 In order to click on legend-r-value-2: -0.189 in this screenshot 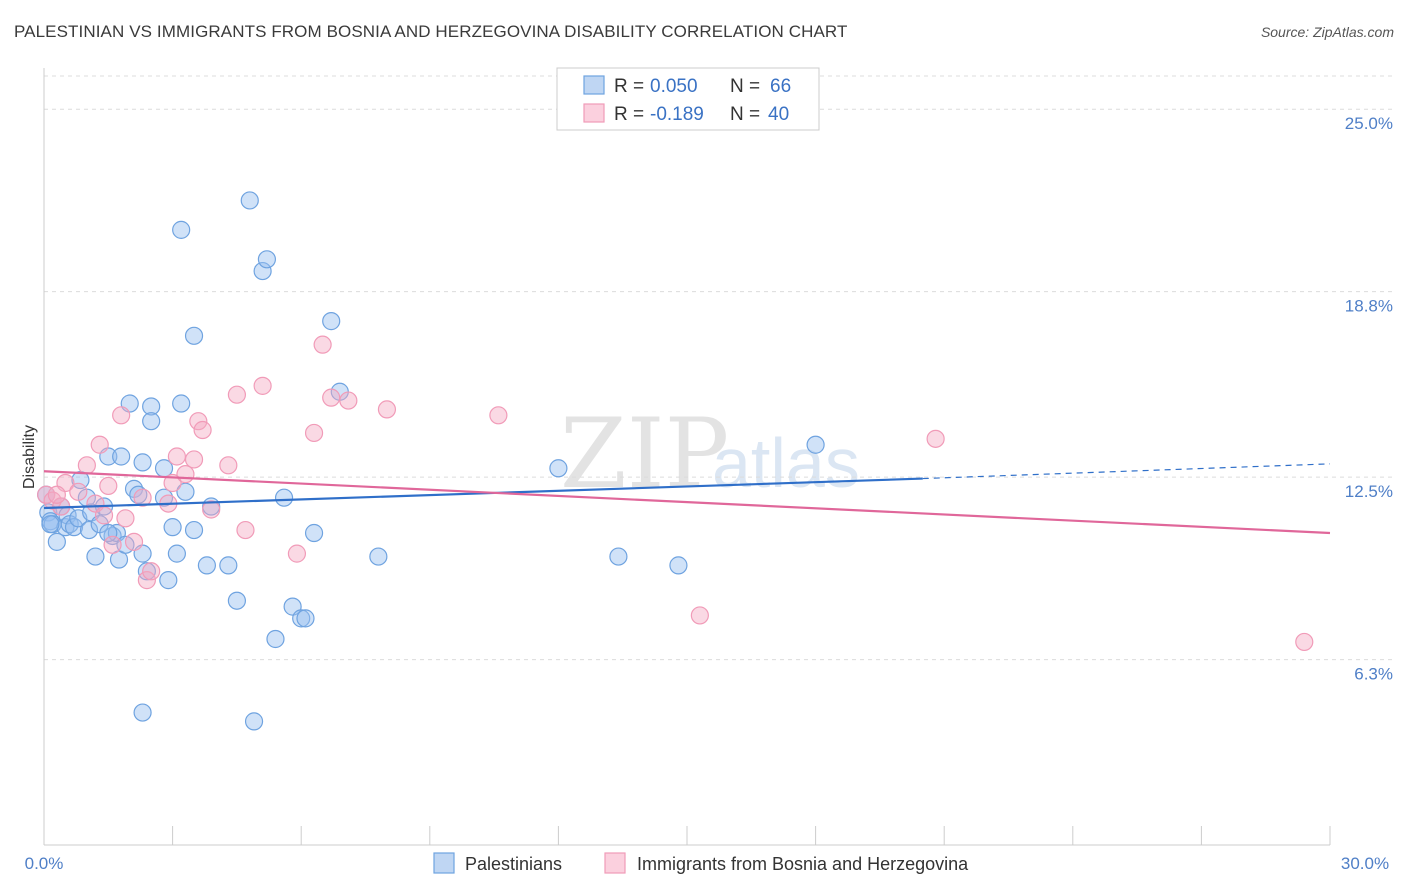, I will do `click(677, 114)`.